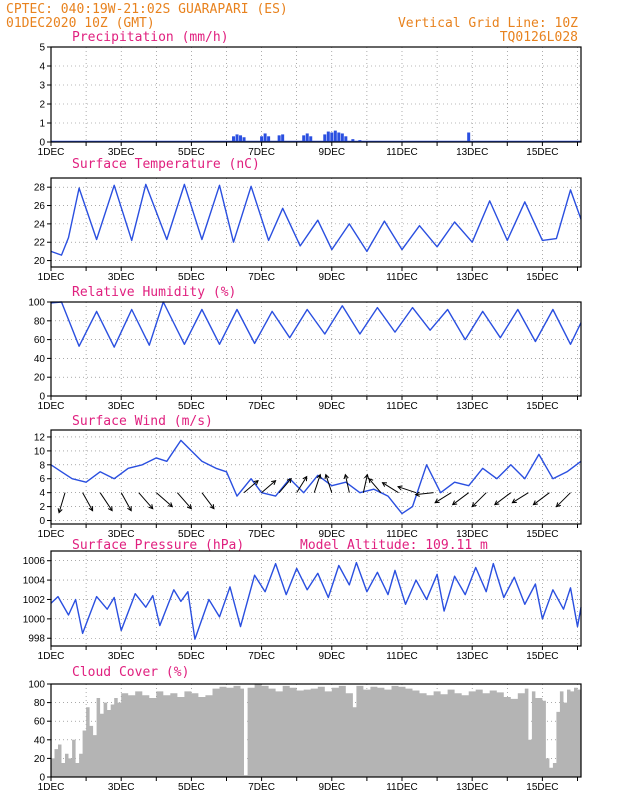  Describe the element at coordinates (130, 672) in the screenshot. I see `panel-title: Cloud Cover (%)` at that location.